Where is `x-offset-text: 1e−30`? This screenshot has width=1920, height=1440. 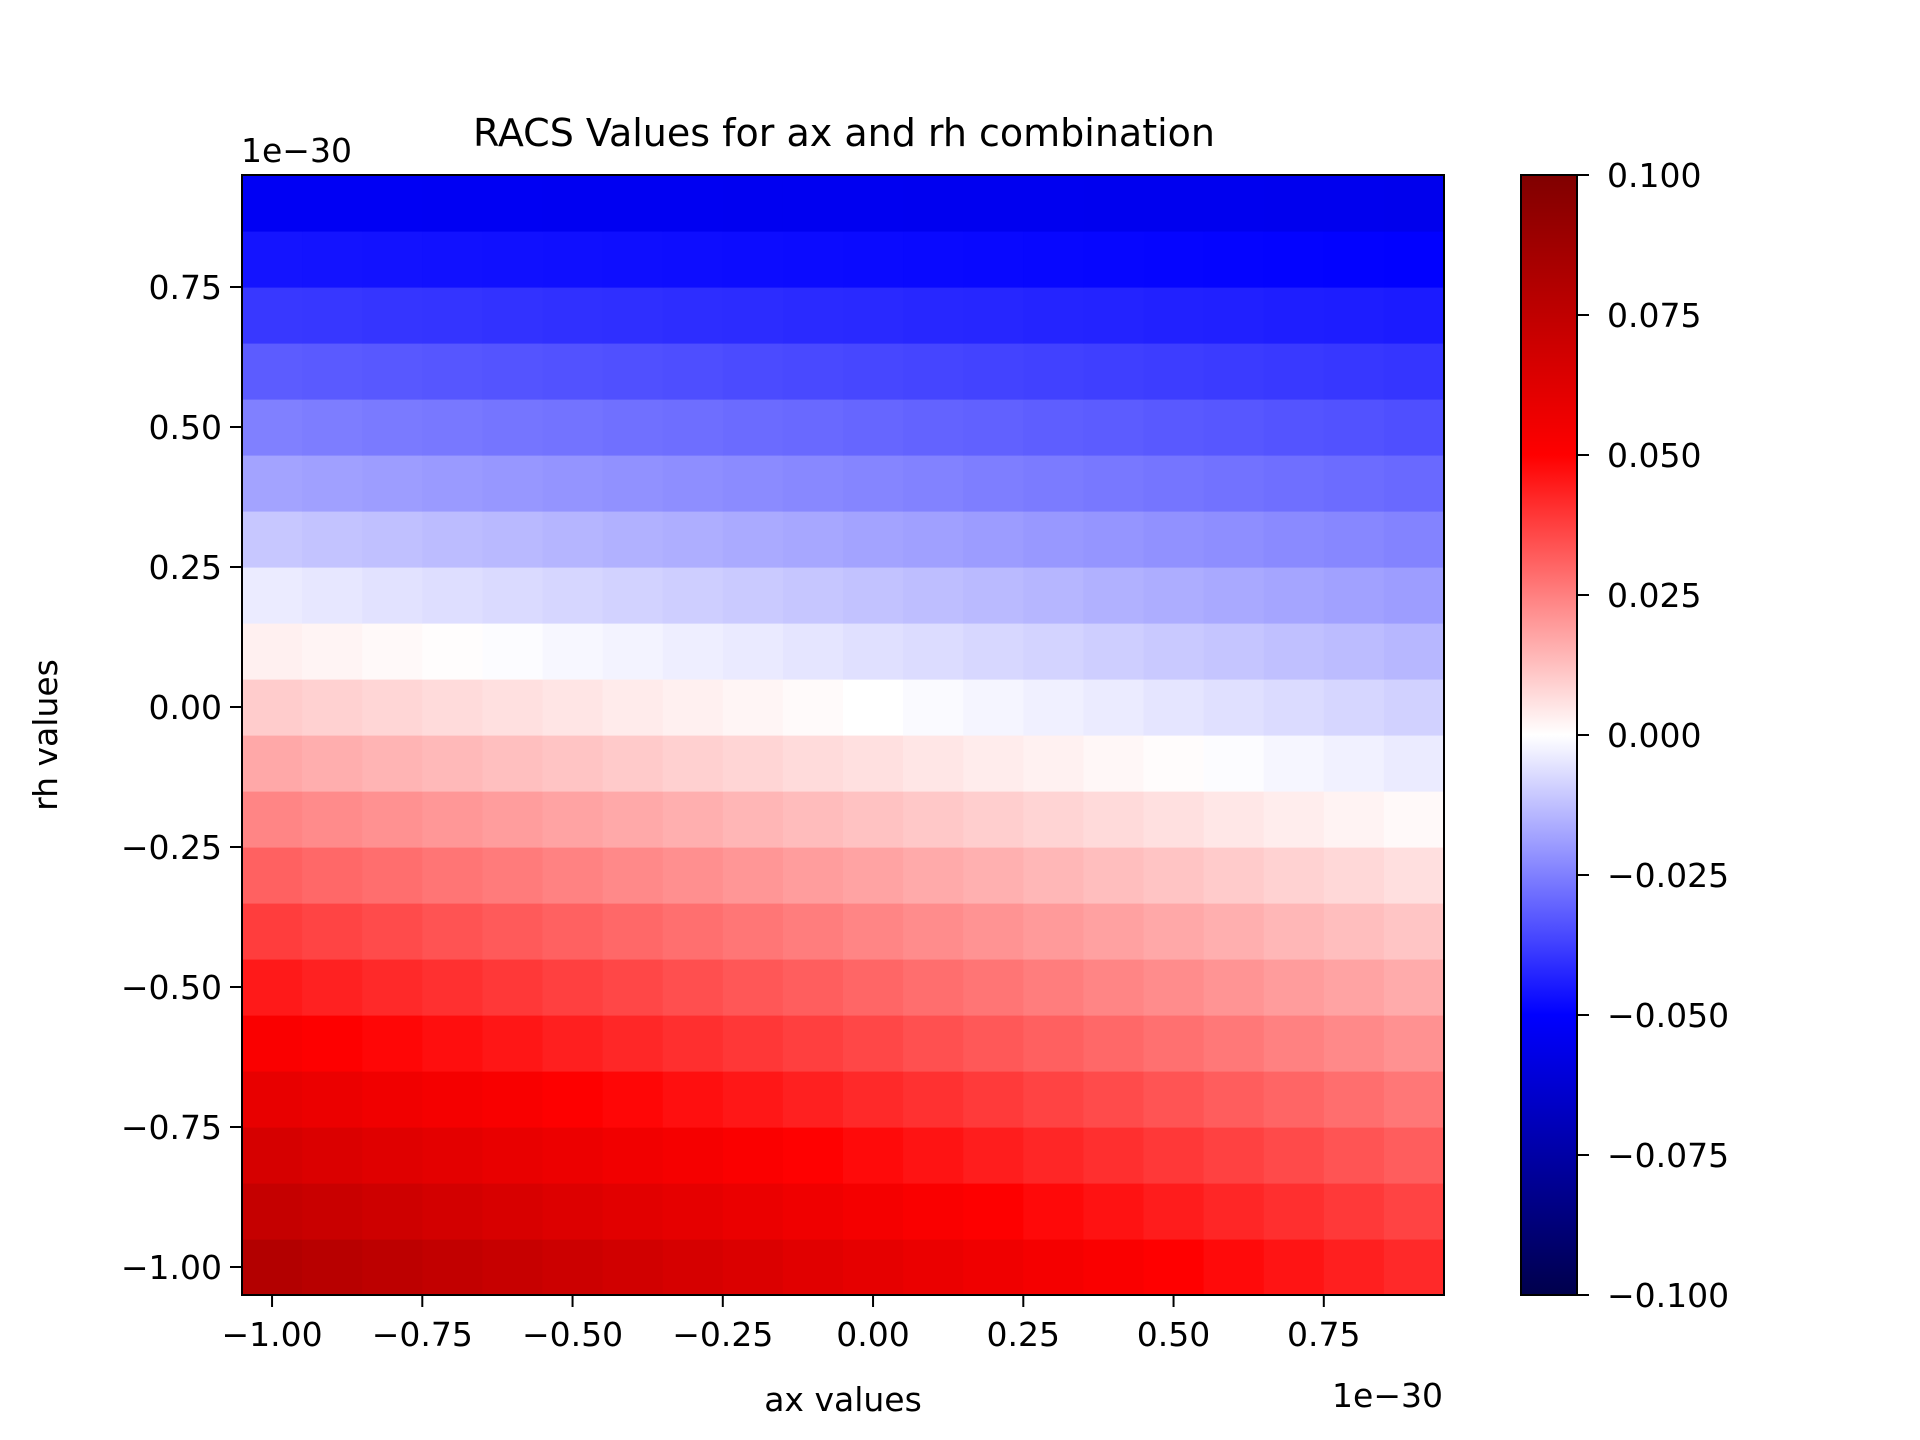
x-offset-text: 1e−30 is located at coordinates (1387, 1395).